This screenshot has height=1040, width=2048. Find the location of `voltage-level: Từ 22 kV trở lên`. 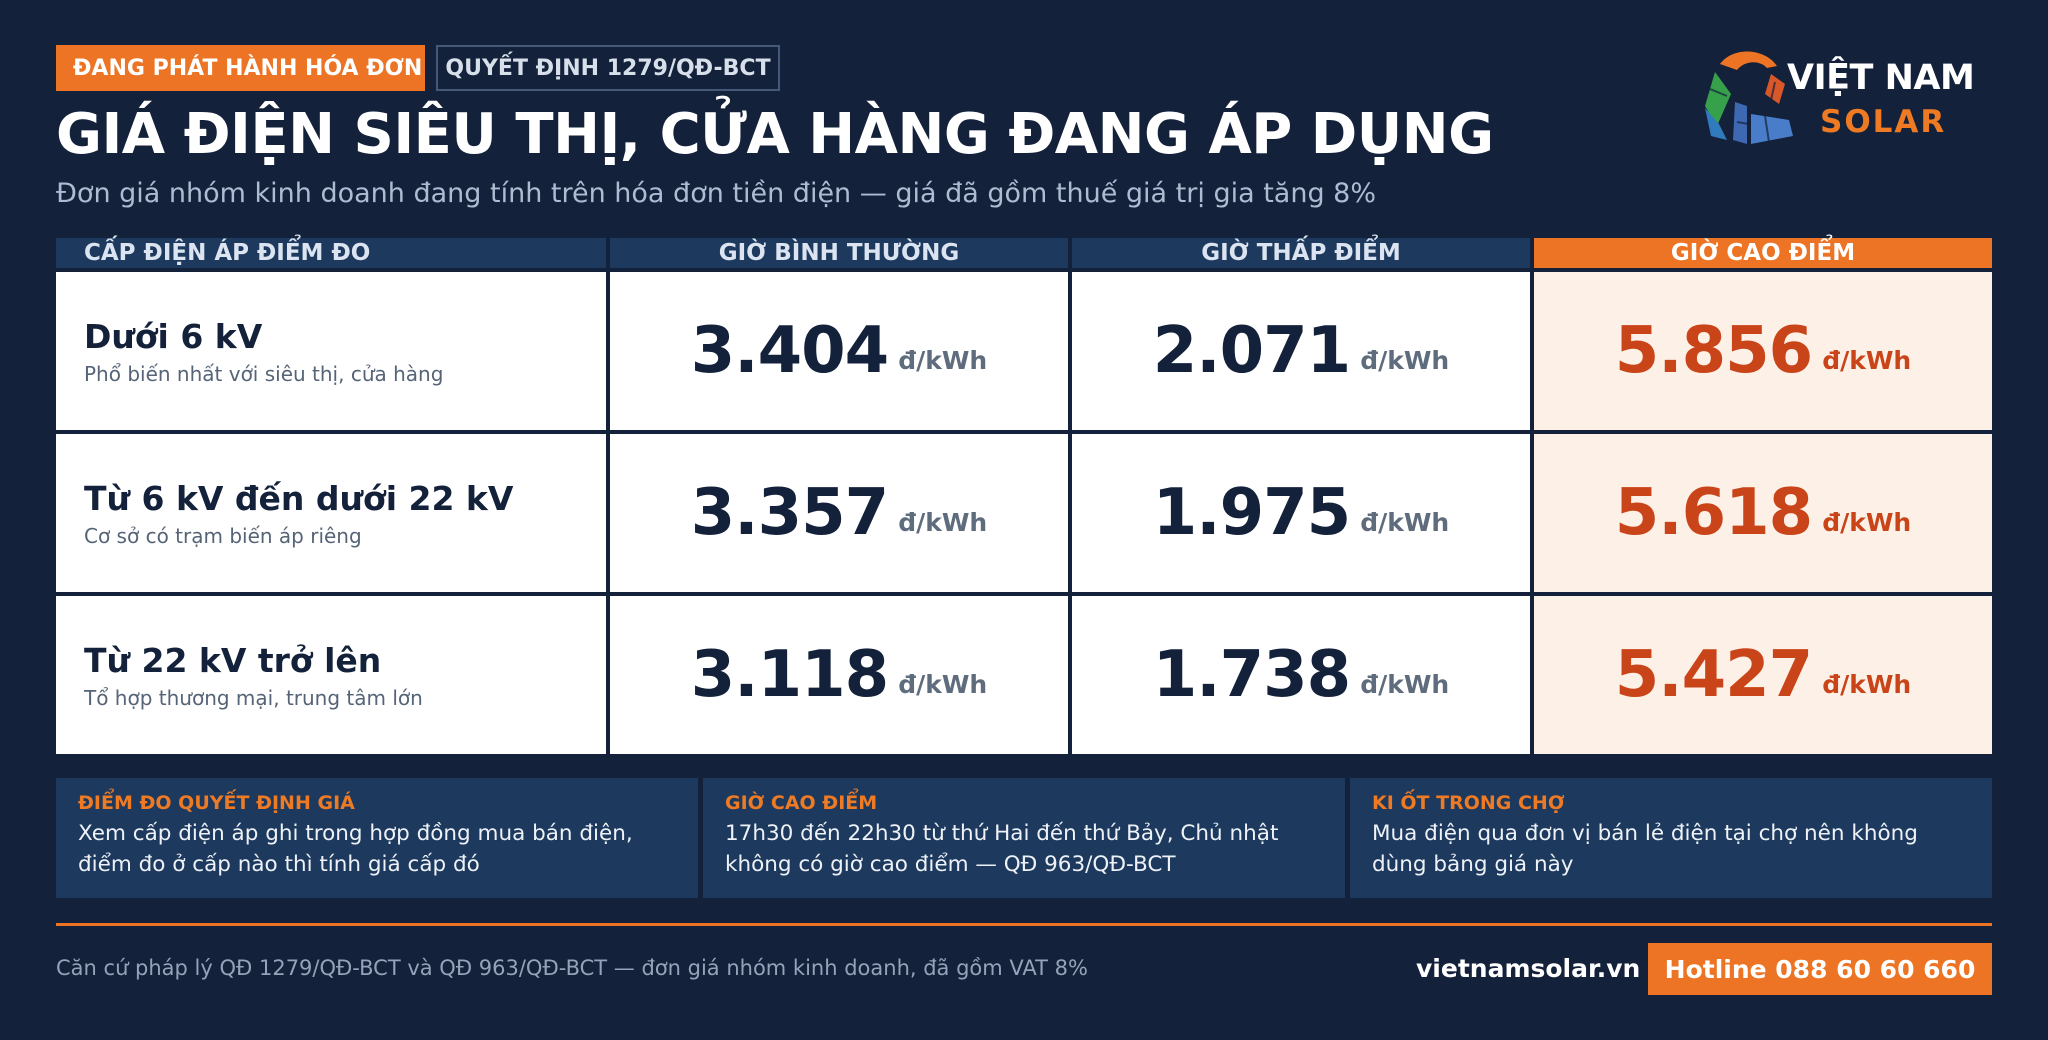

voltage-level: Từ 22 kV trở lên is located at coordinates (233, 660).